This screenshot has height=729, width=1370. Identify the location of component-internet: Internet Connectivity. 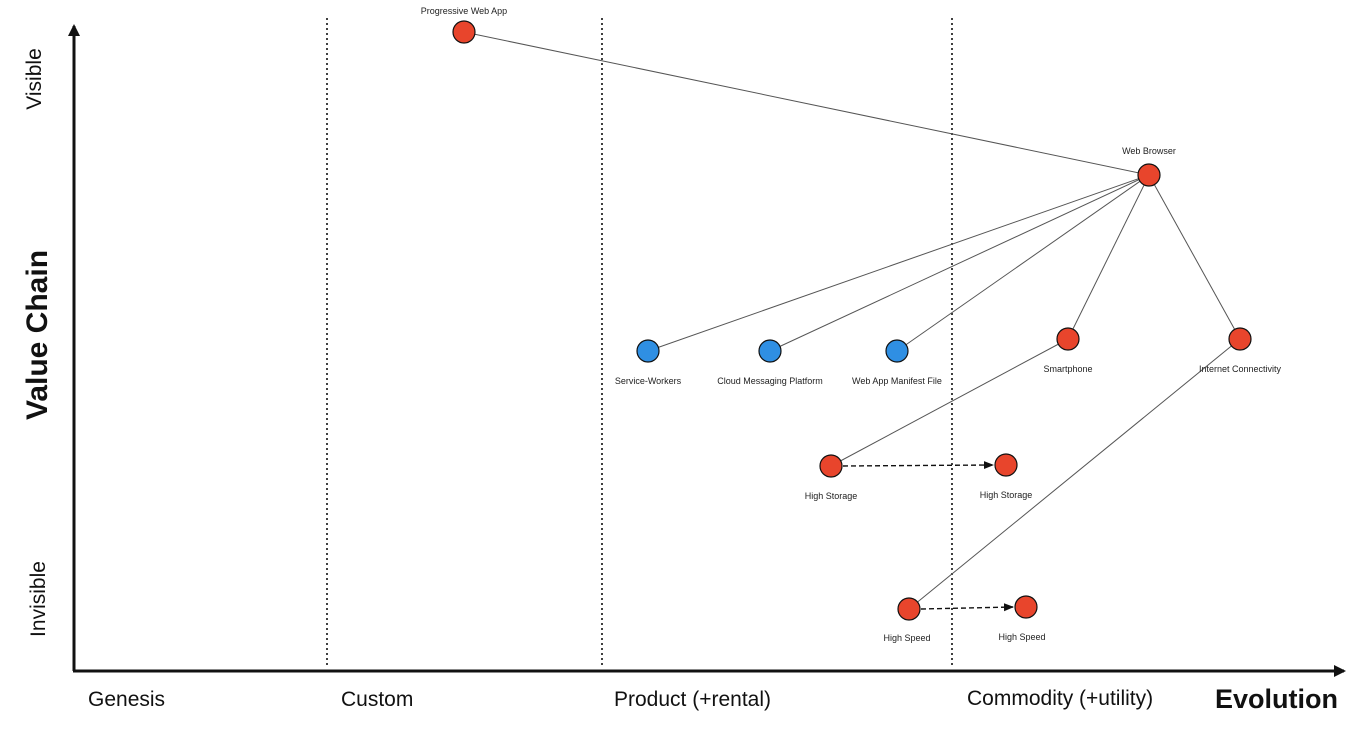
(1240, 350).